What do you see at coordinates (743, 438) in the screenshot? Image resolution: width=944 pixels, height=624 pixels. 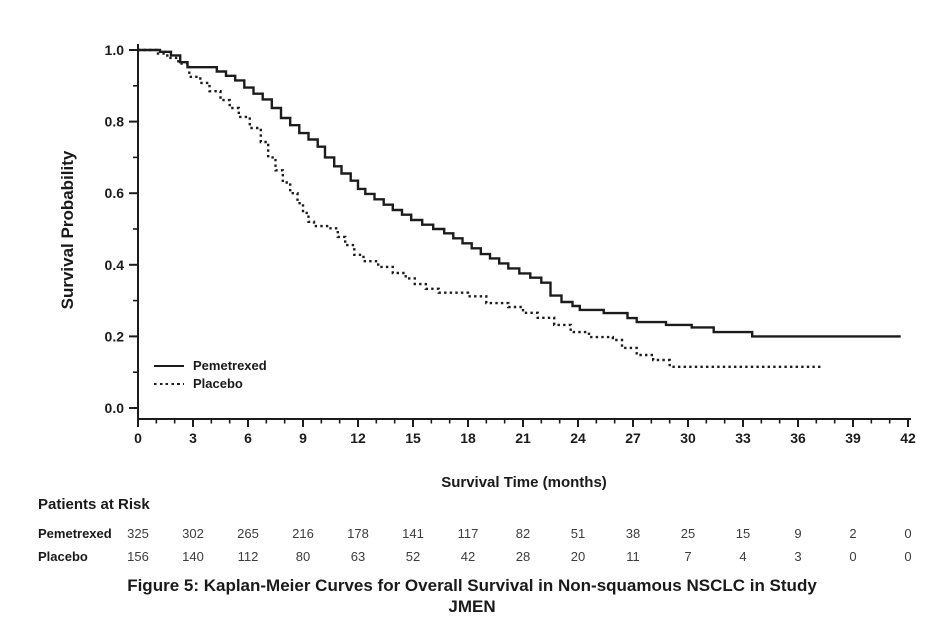 I see `x-tick-label: 33` at bounding box center [743, 438].